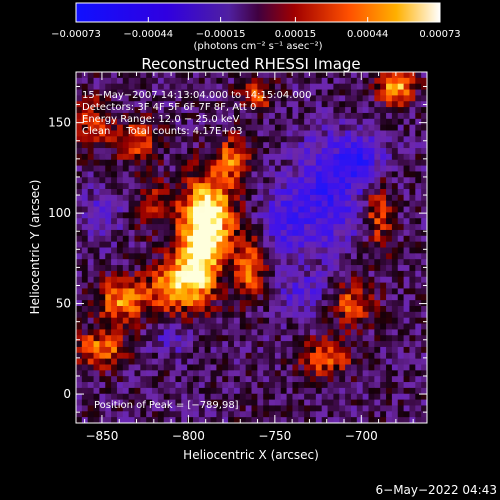 This screenshot has width=500, height=500. What do you see at coordinates (162, 131) in the screenshot?
I see `annotation-method-counts: Clean Total counts: 4.17E+03` at bounding box center [162, 131].